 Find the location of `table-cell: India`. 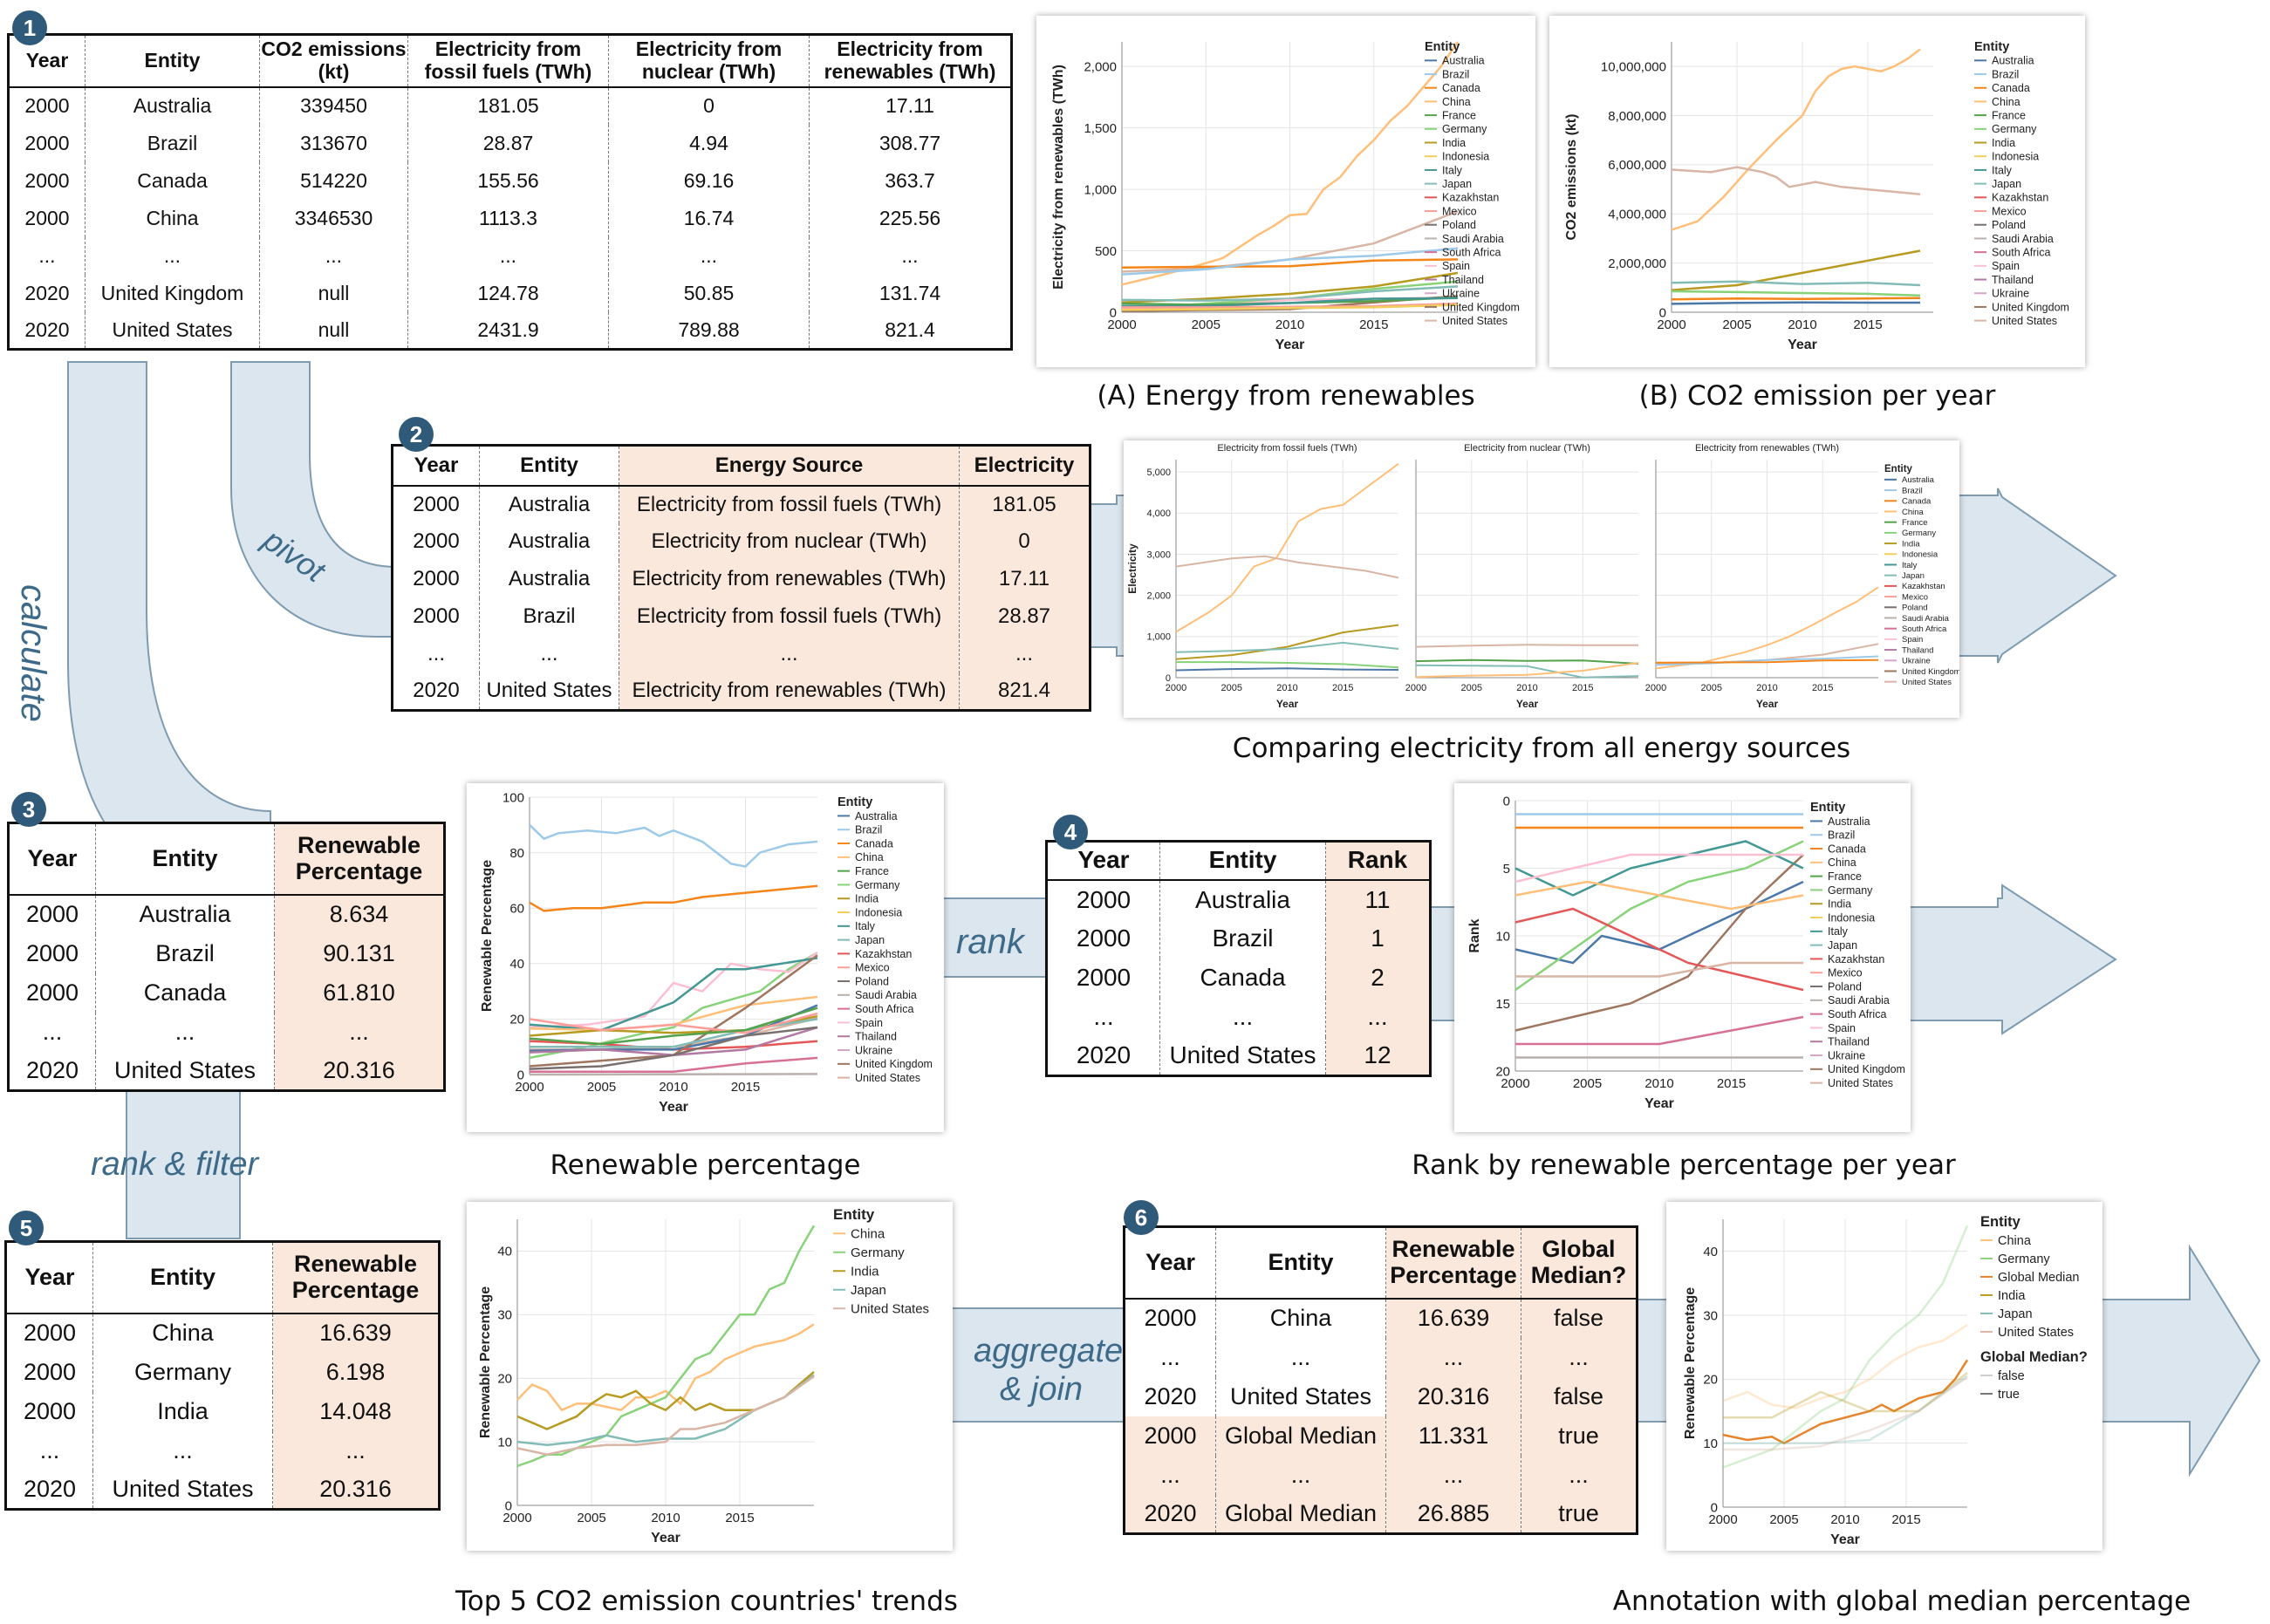

table-cell: India is located at coordinates (182, 1411).